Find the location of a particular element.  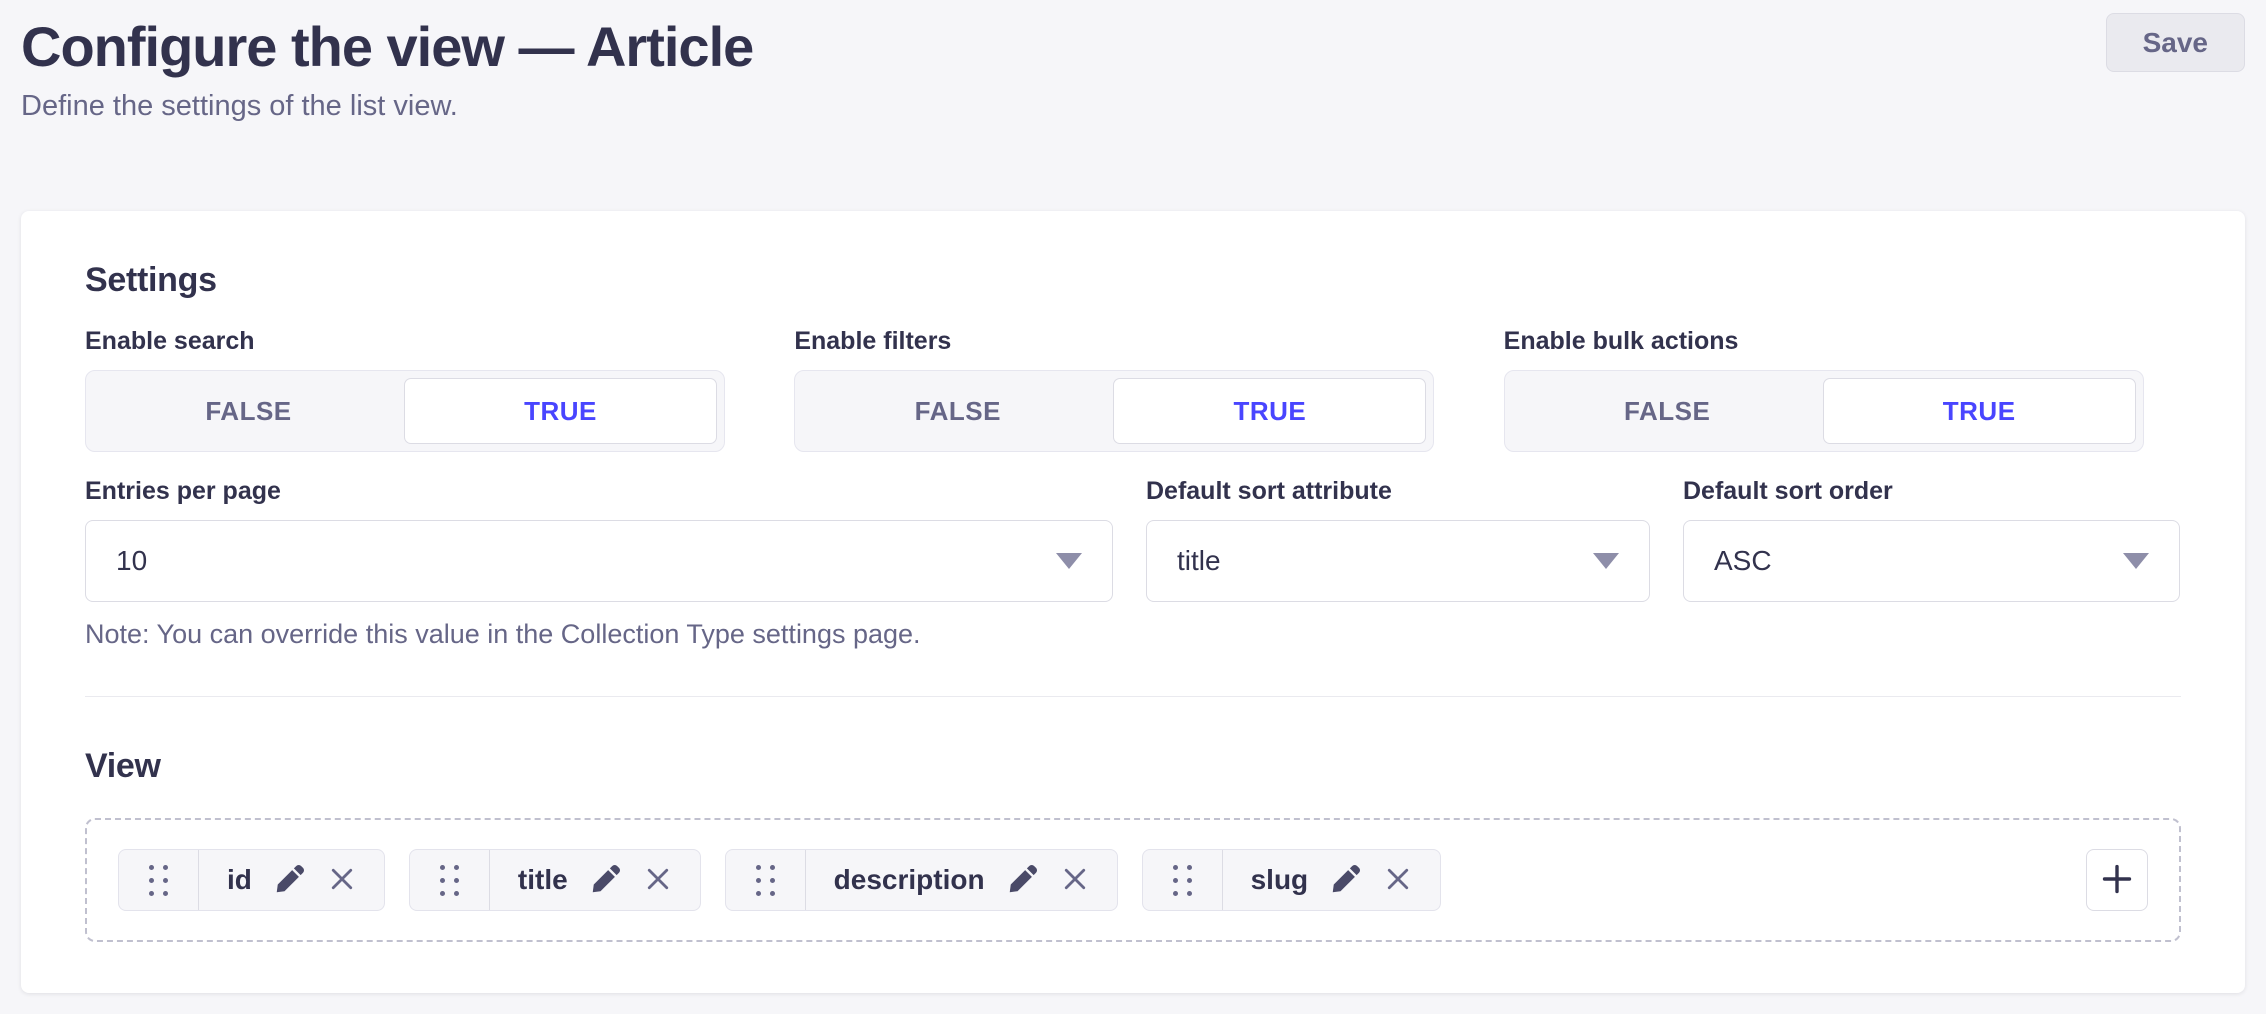

enable-bulk-actions-false-option: FALSE is located at coordinates (1667, 410).